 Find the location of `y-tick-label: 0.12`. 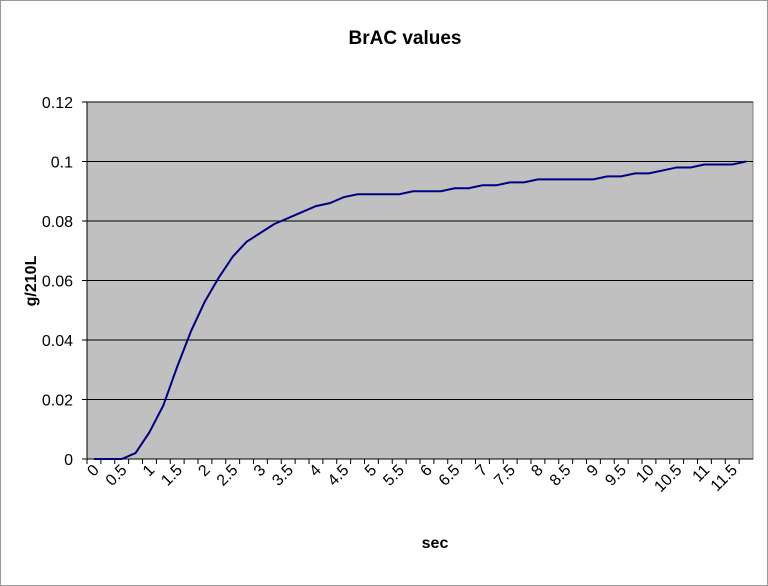

y-tick-label: 0.12 is located at coordinates (57, 103).